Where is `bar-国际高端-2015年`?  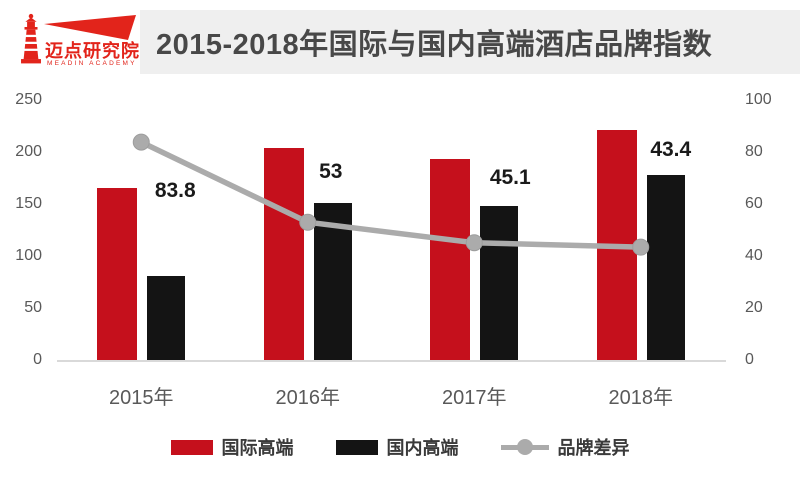 bar-国际高端-2015年 is located at coordinates (117, 274).